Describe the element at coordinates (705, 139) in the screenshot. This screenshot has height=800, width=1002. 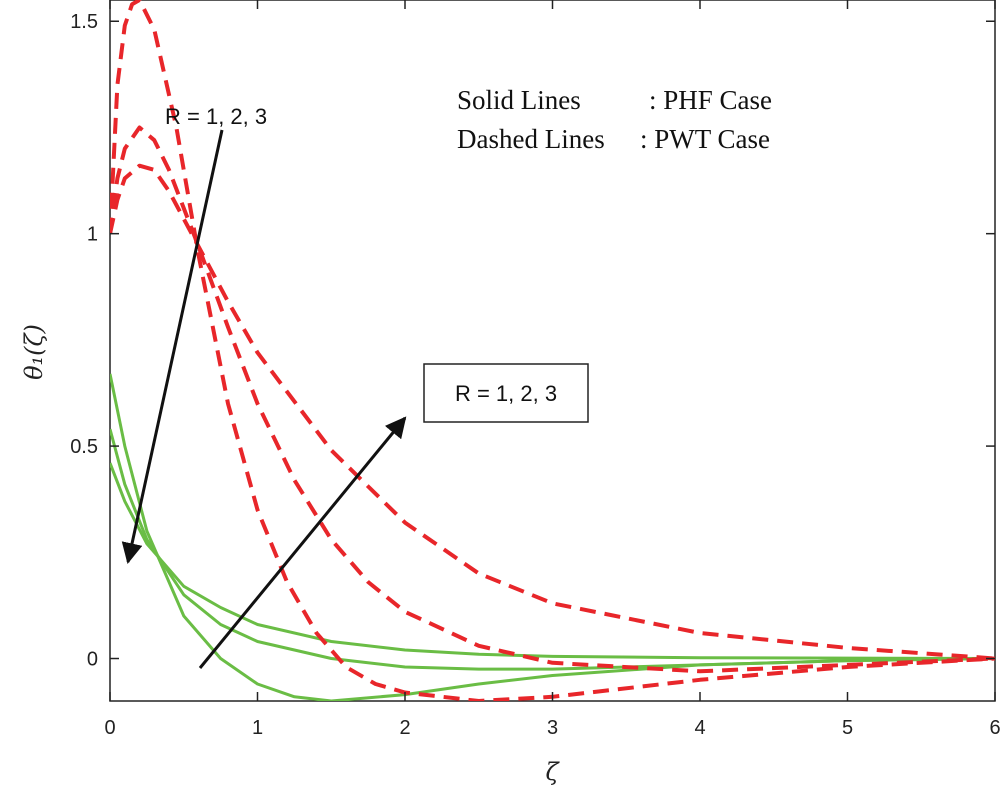
I see `legend-dashed-value: : PWT Case` at that location.